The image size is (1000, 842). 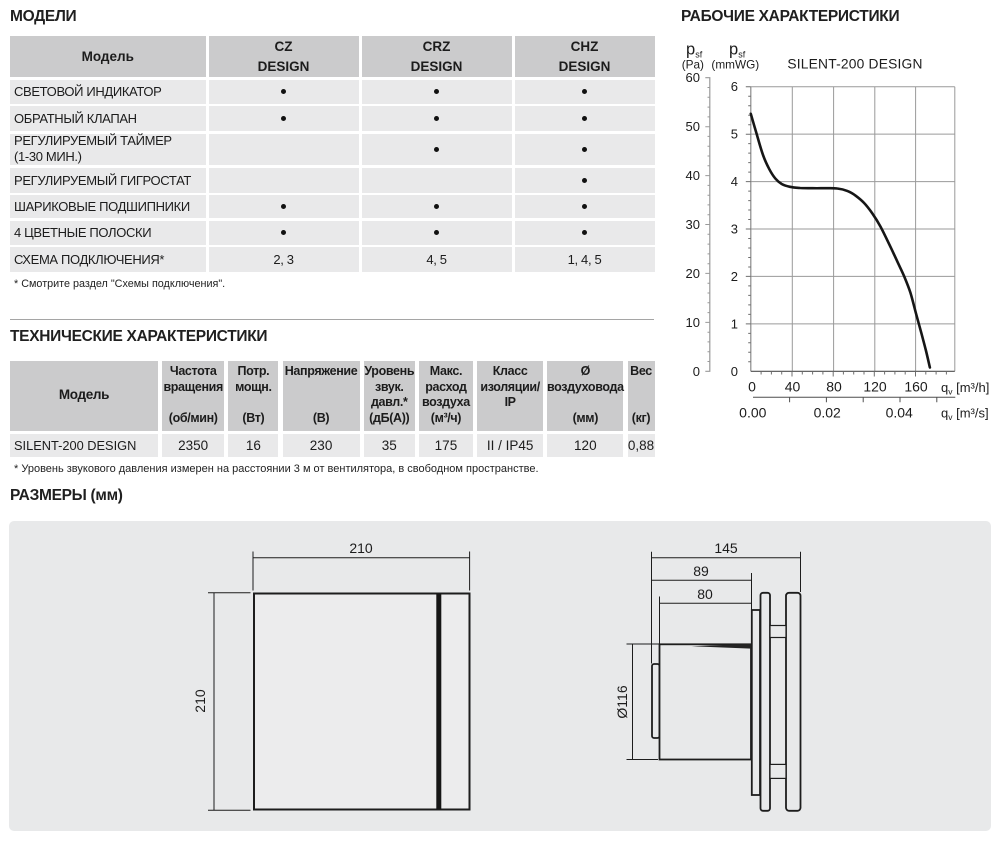 What do you see at coordinates (735, 65) in the screenshot?
I see `svg-text: (mmWG)` at bounding box center [735, 65].